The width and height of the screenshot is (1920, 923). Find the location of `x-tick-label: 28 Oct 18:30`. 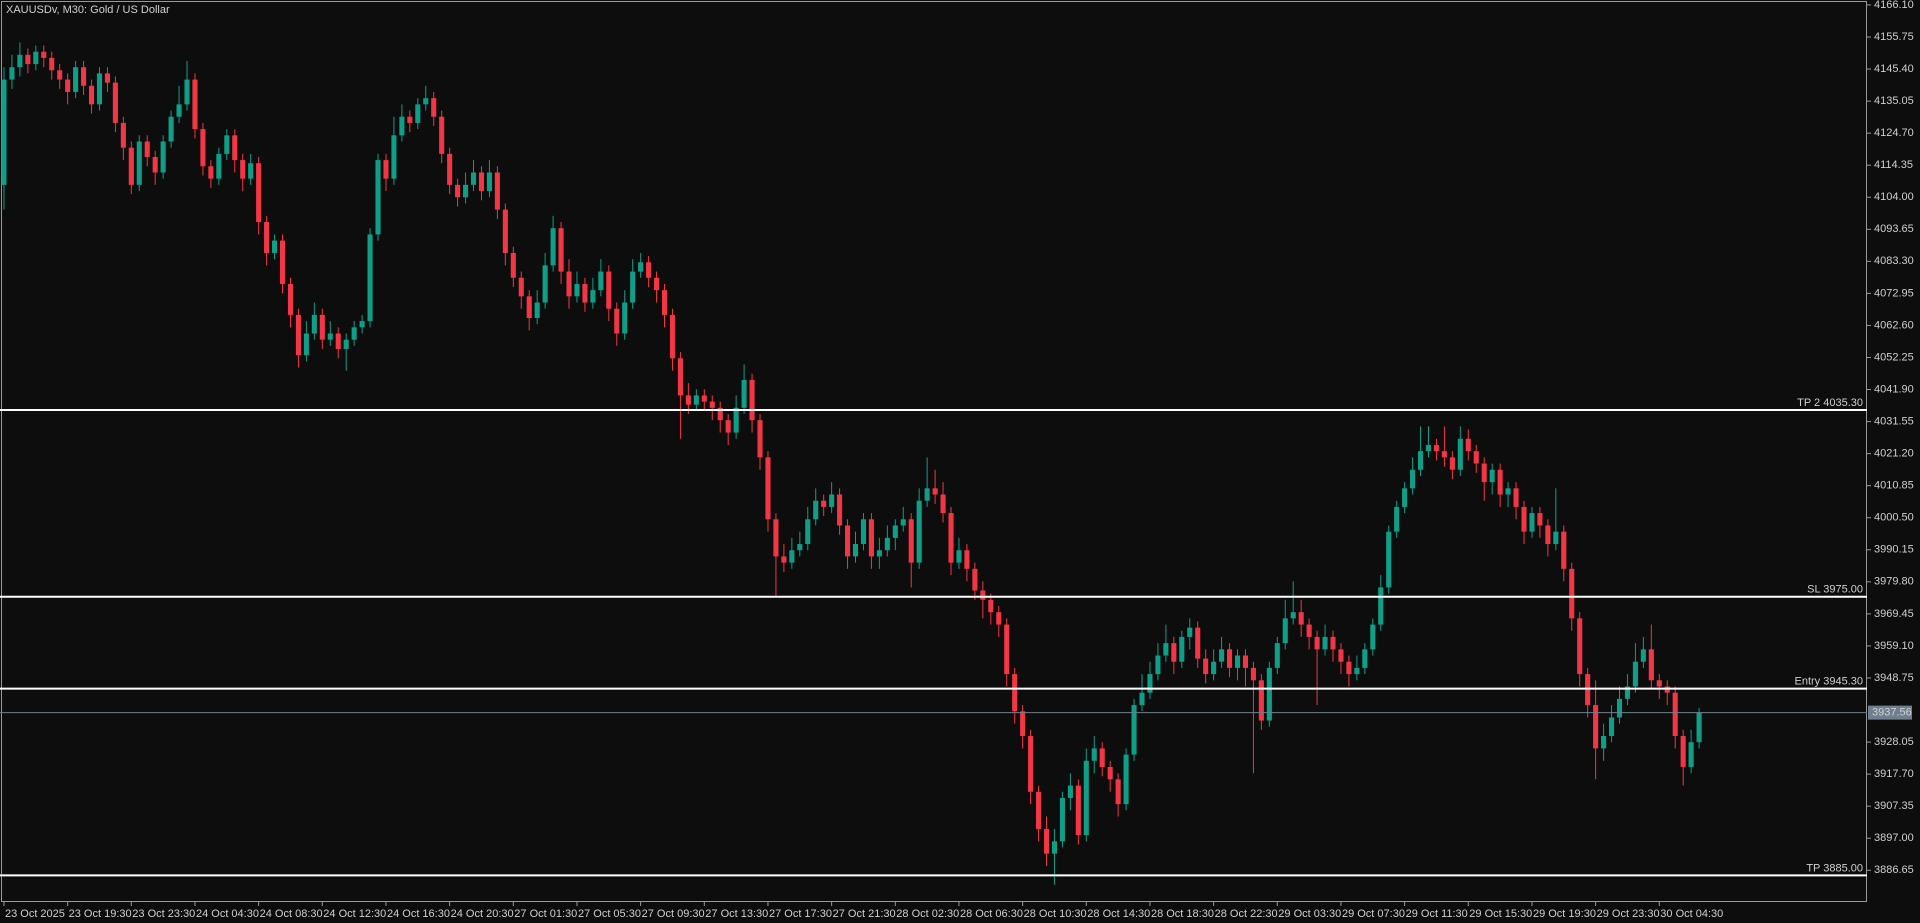

x-tick-label: 28 Oct 18:30 is located at coordinates (1182, 914).